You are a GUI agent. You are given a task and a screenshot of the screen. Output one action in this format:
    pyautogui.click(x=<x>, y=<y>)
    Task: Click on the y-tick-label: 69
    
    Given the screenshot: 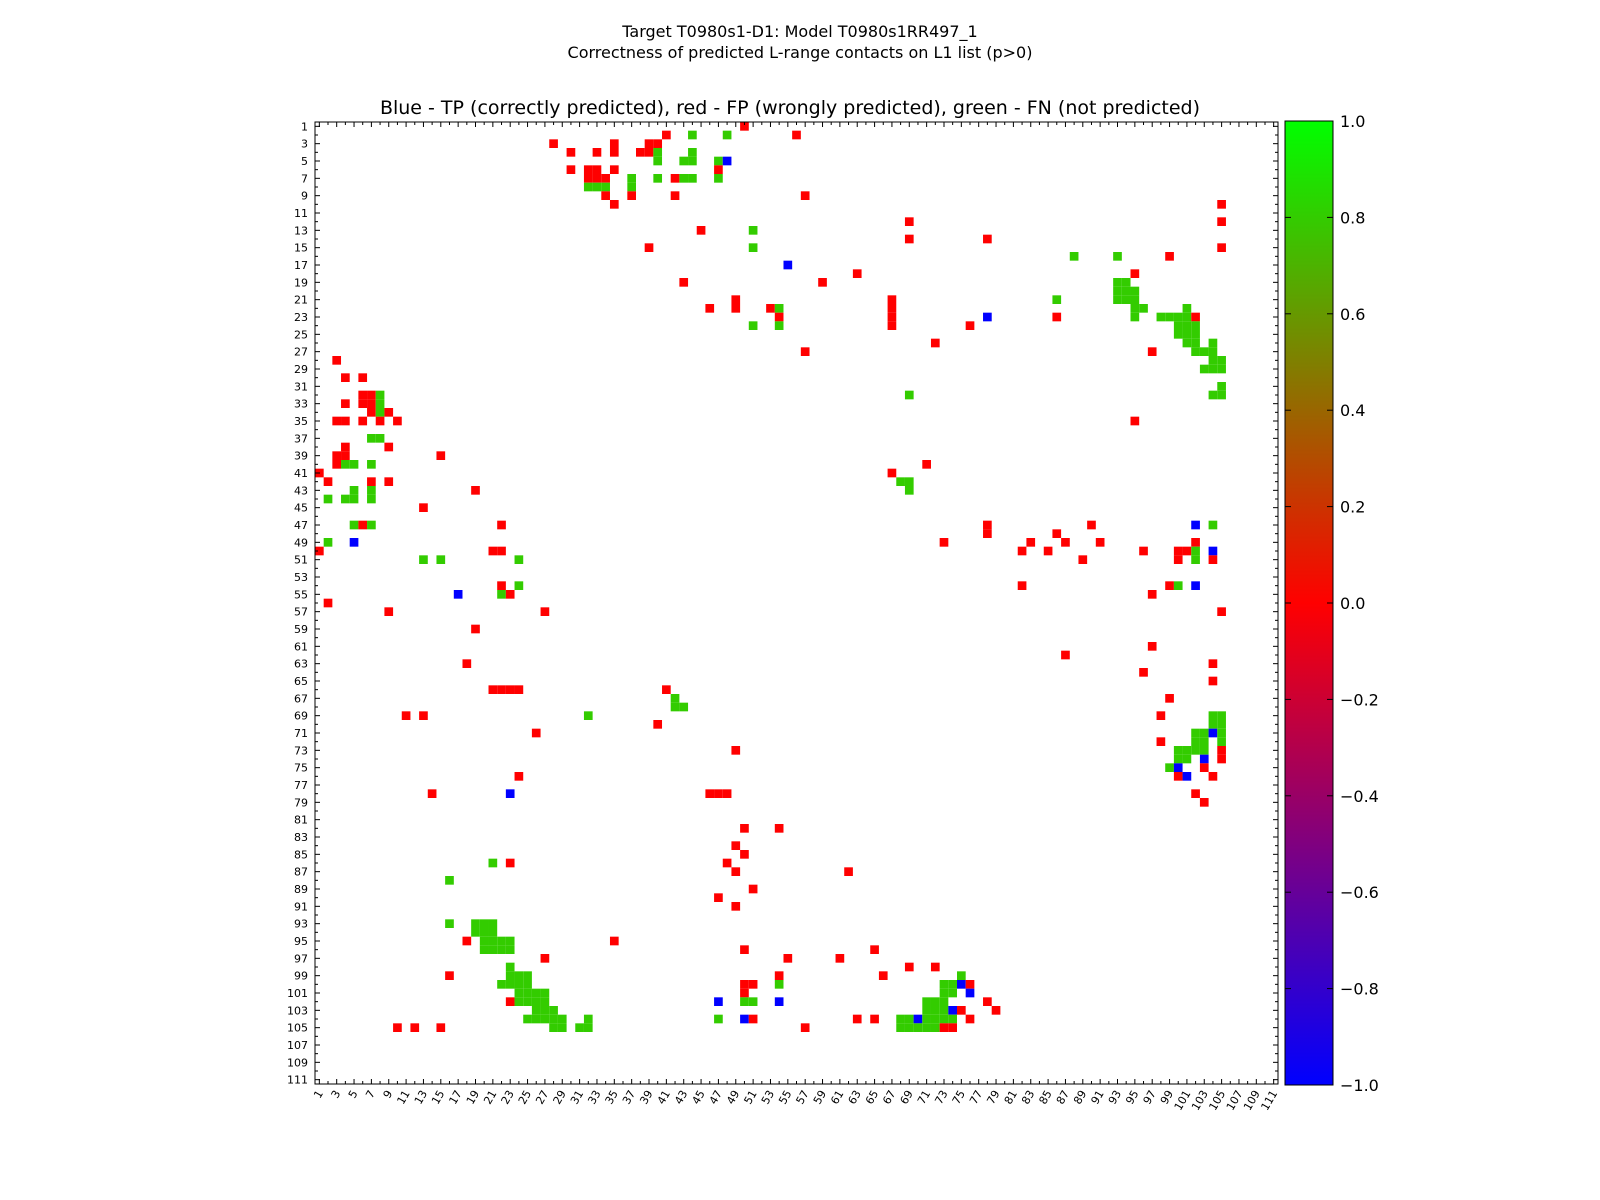 What is the action you would take?
    pyautogui.click(x=301, y=716)
    